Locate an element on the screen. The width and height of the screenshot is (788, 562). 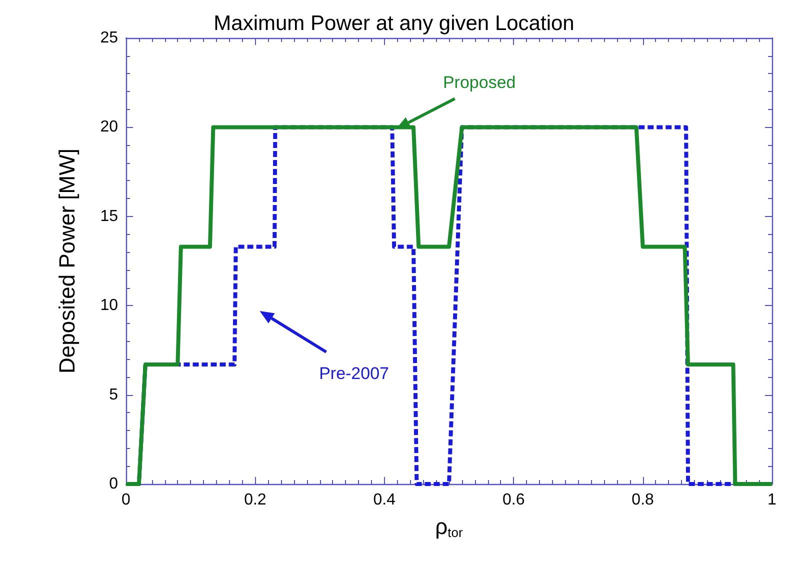
series-label: Pre-2007 is located at coordinates (354, 373).